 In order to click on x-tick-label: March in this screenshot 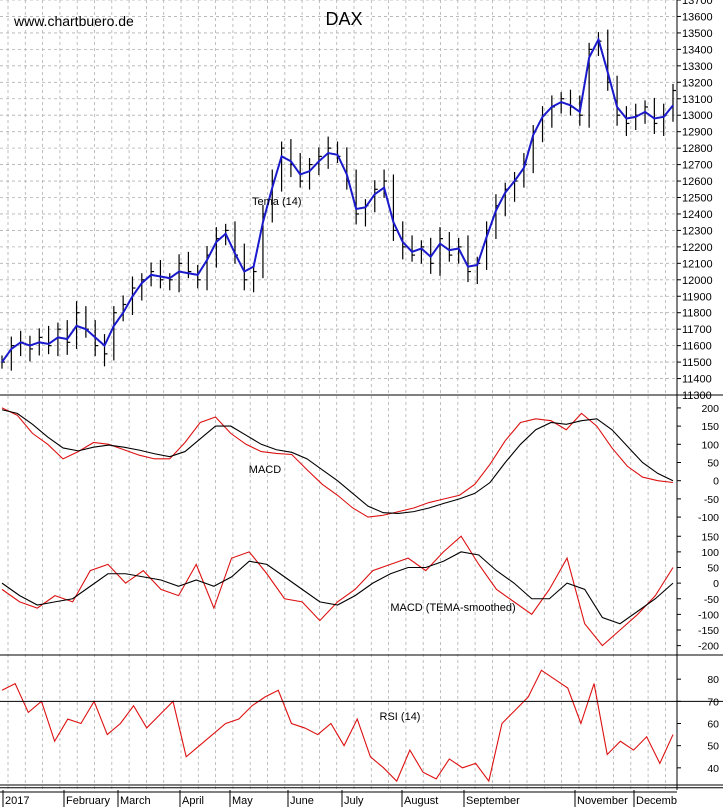, I will do `click(135, 801)`.